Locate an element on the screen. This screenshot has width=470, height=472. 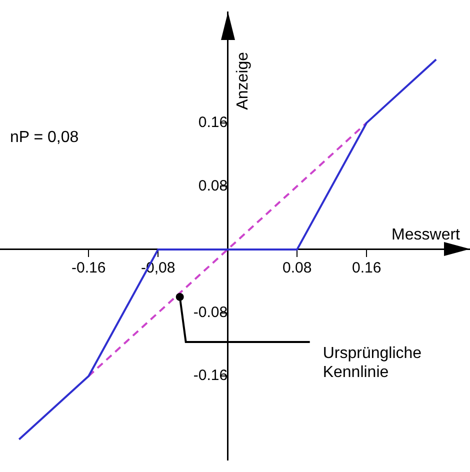
y-tick-label: -0.08 is located at coordinates (210, 312).